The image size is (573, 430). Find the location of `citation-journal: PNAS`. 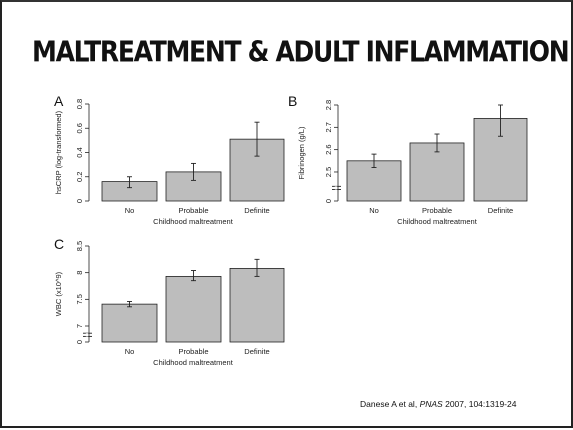

citation-journal: PNAS is located at coordinates (431, 404).